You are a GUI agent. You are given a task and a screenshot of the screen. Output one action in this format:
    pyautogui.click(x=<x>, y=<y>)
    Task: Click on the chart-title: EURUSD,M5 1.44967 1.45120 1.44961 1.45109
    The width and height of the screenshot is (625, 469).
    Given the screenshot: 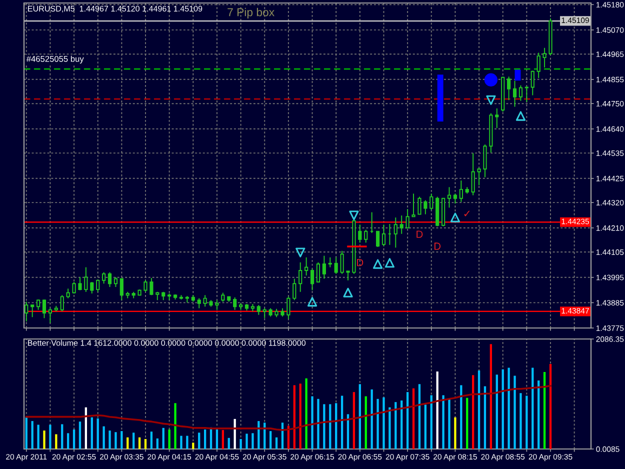 What is the action you would take?
    pyautogui.click(x=115, y=9)
    